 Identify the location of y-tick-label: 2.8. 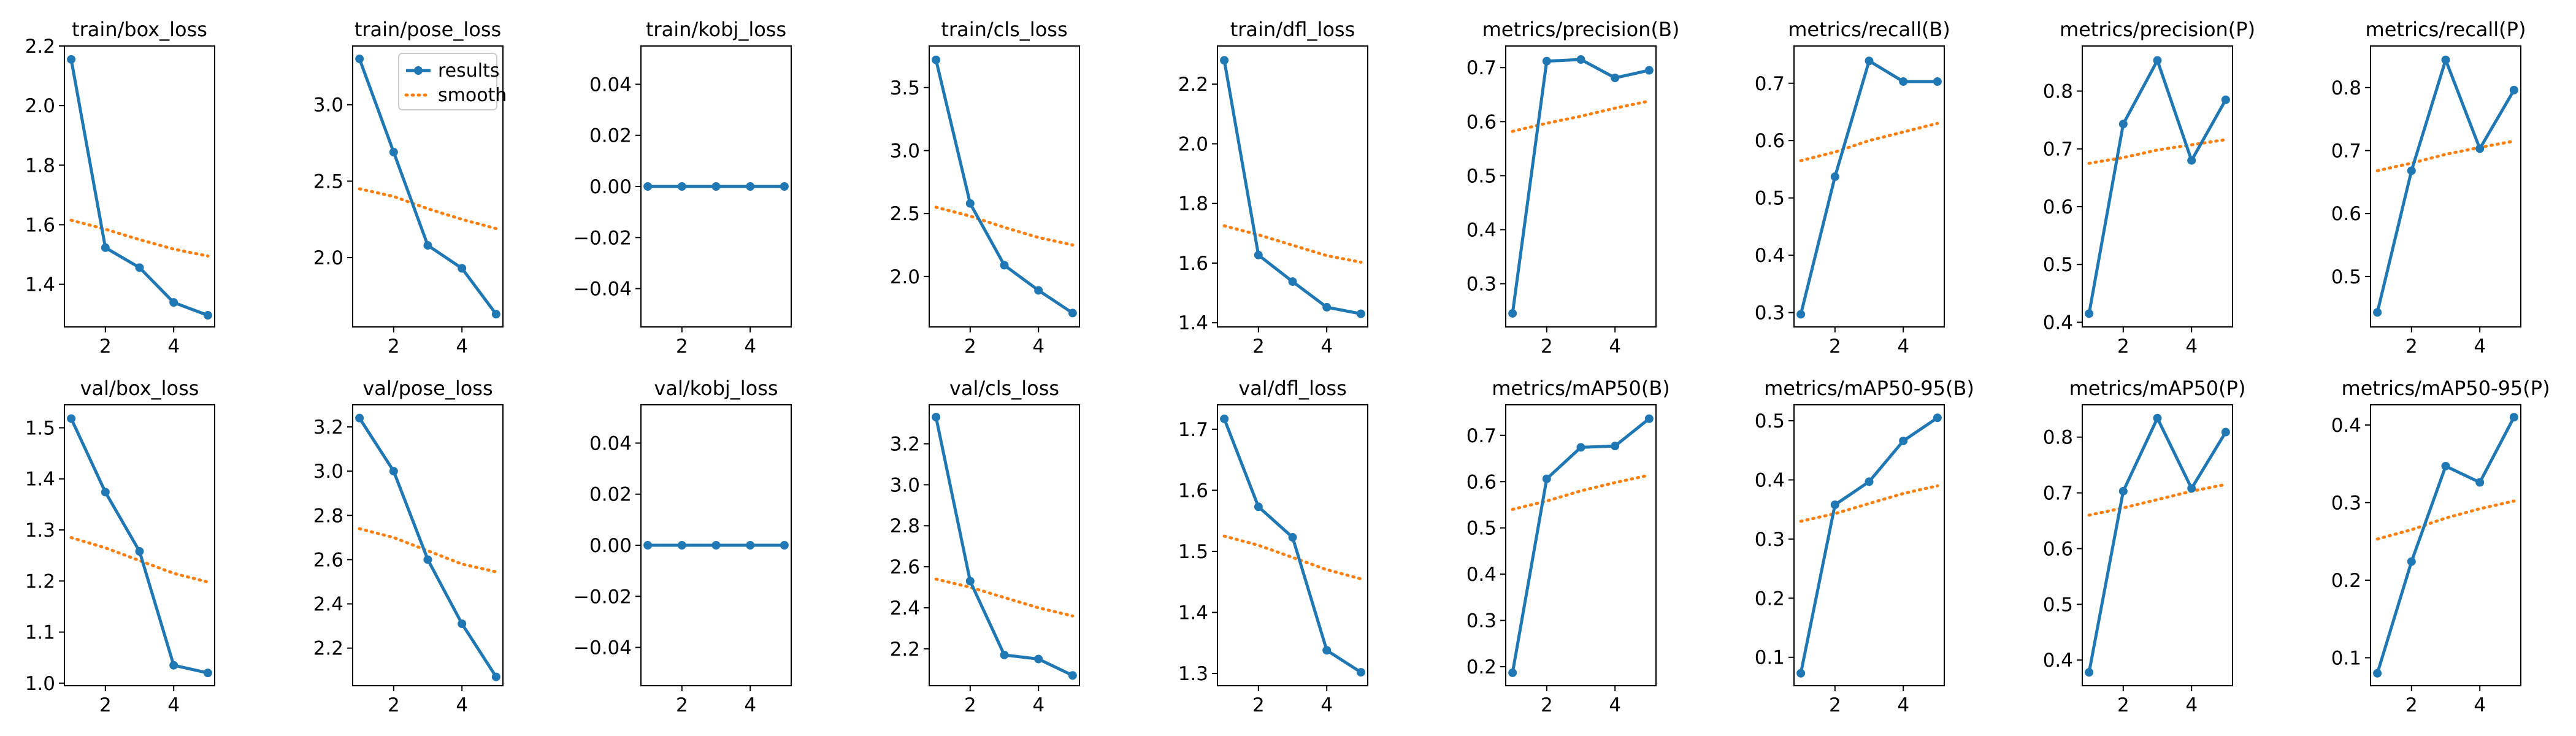
(328, 516).